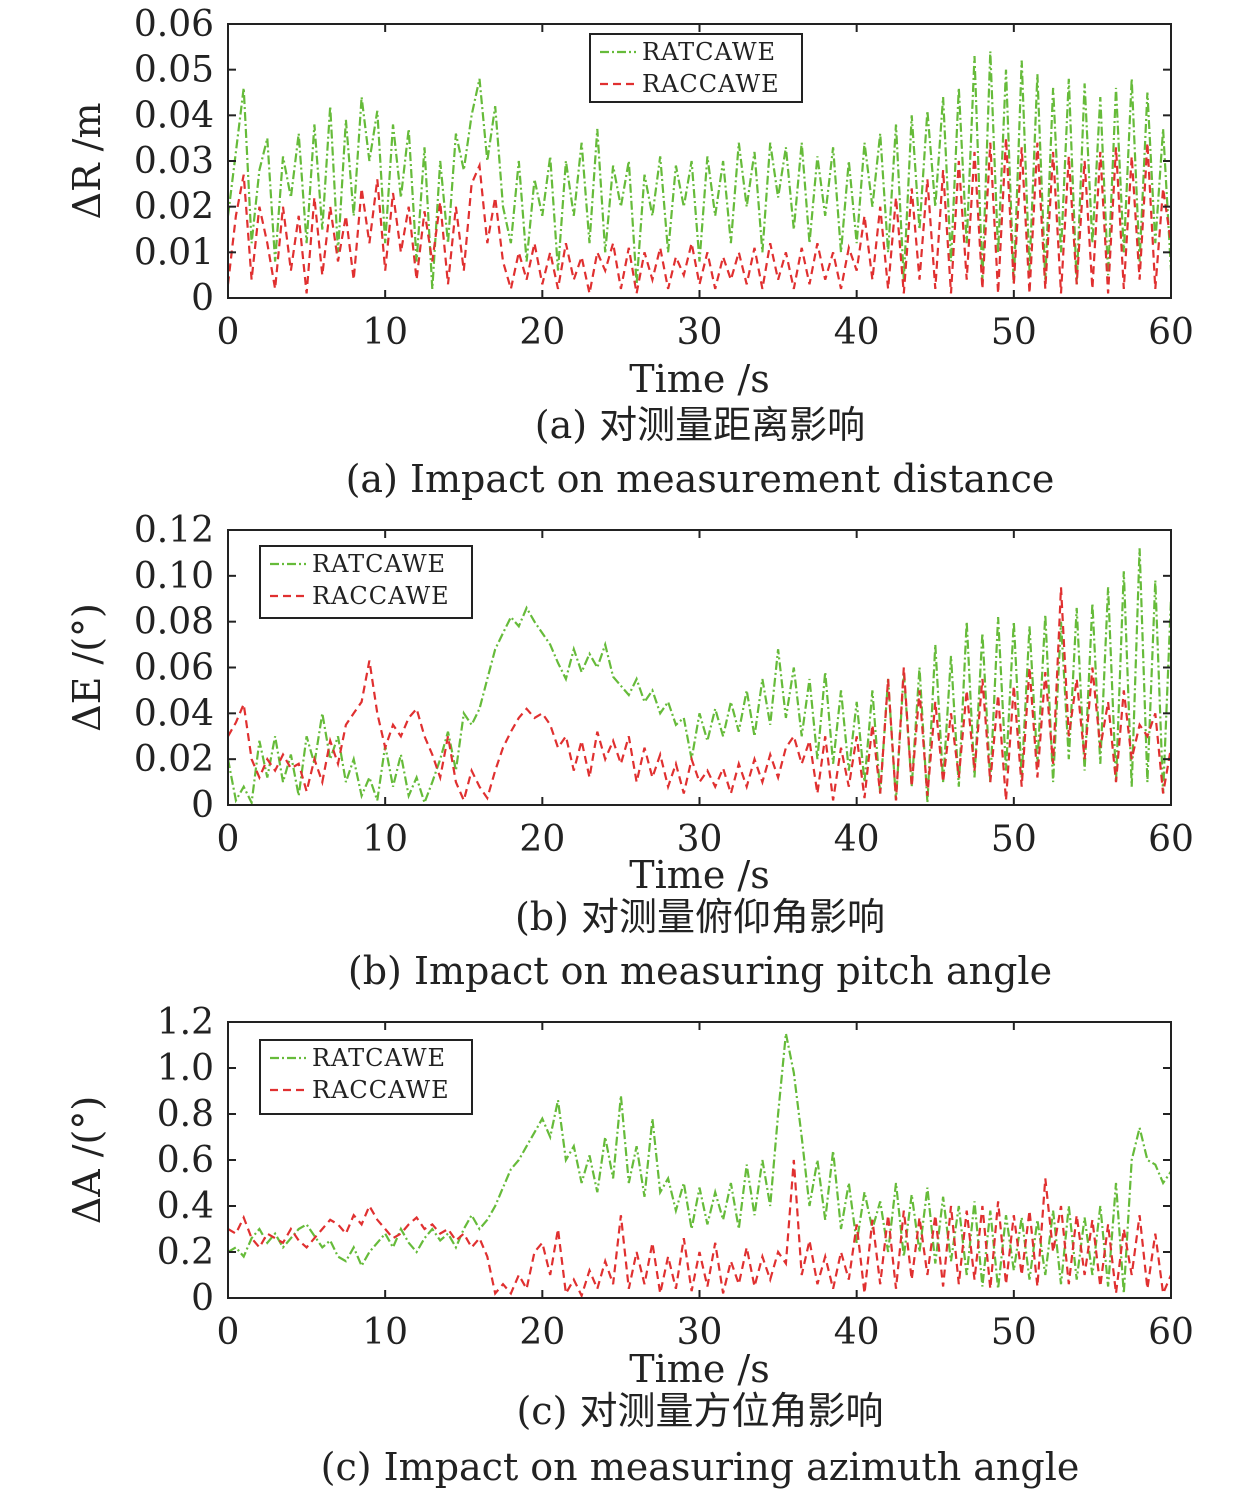 The image size is (1260, 1502). What do you see at coordinates (87, 667) in the screenshot?
I see `y-axis-label: ΔE /(°)` at bounding box center [87, 667].